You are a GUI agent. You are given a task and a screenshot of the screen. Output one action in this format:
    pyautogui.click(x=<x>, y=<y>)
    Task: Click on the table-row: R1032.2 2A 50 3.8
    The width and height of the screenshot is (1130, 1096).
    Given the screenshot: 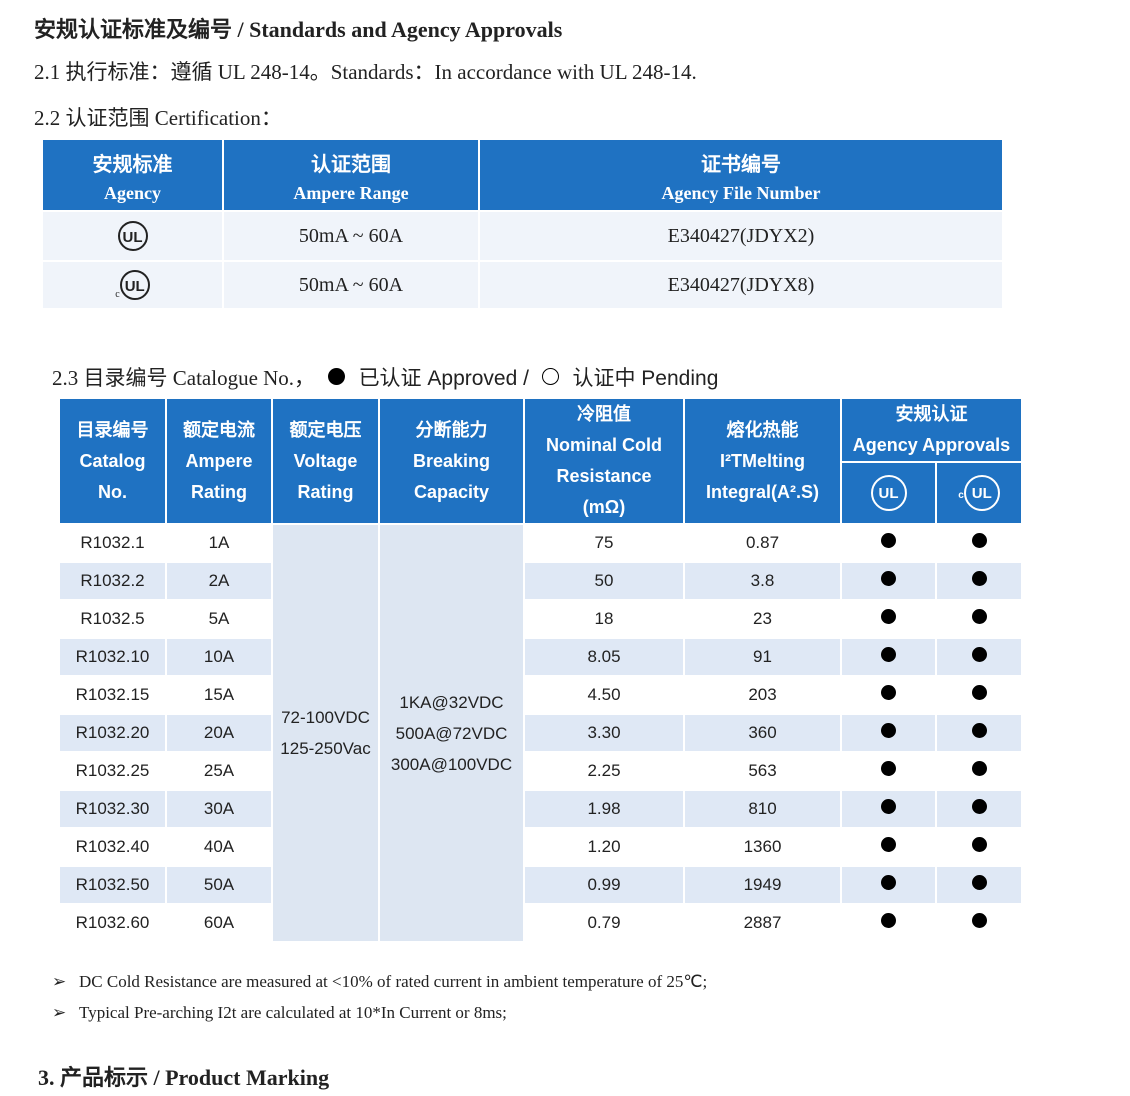 What is the action you would take?
    pyautogui.click(x=540, y=581)
    